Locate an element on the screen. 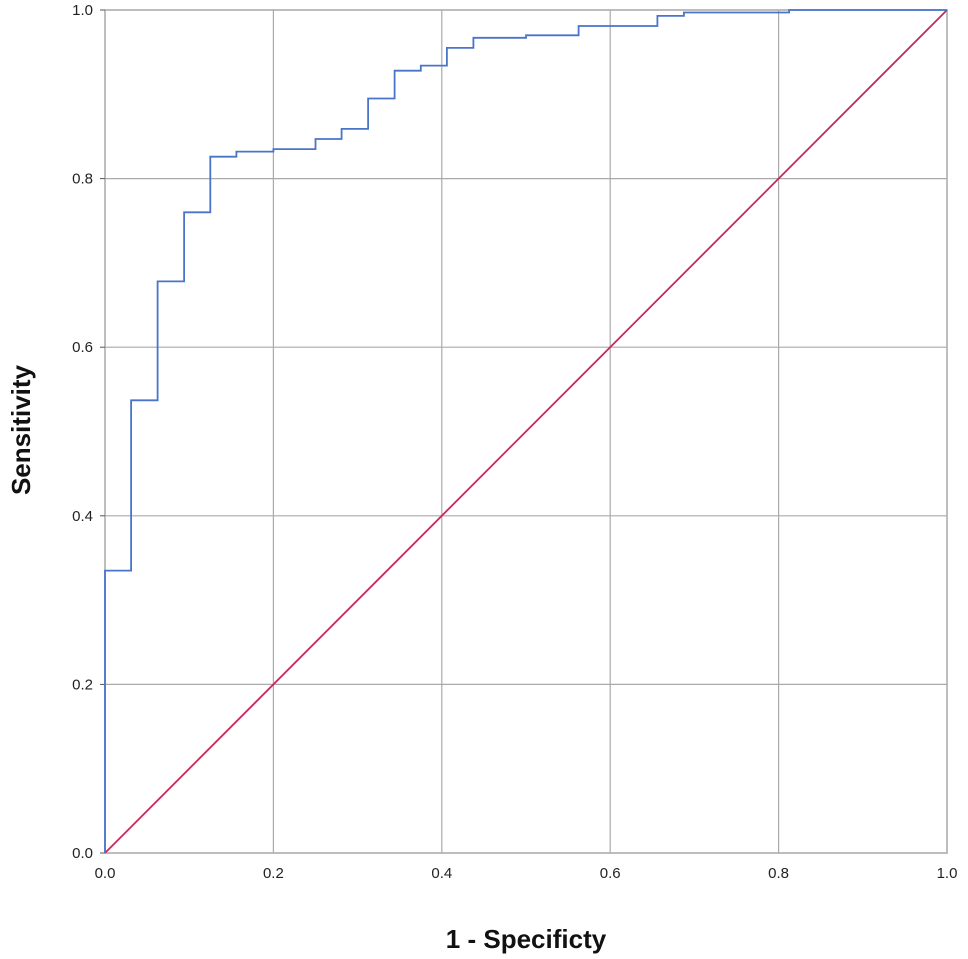 The width and height of the screenshot is (968, 959). y-tick-label: 1.0 is located at coordinates (82, 10).